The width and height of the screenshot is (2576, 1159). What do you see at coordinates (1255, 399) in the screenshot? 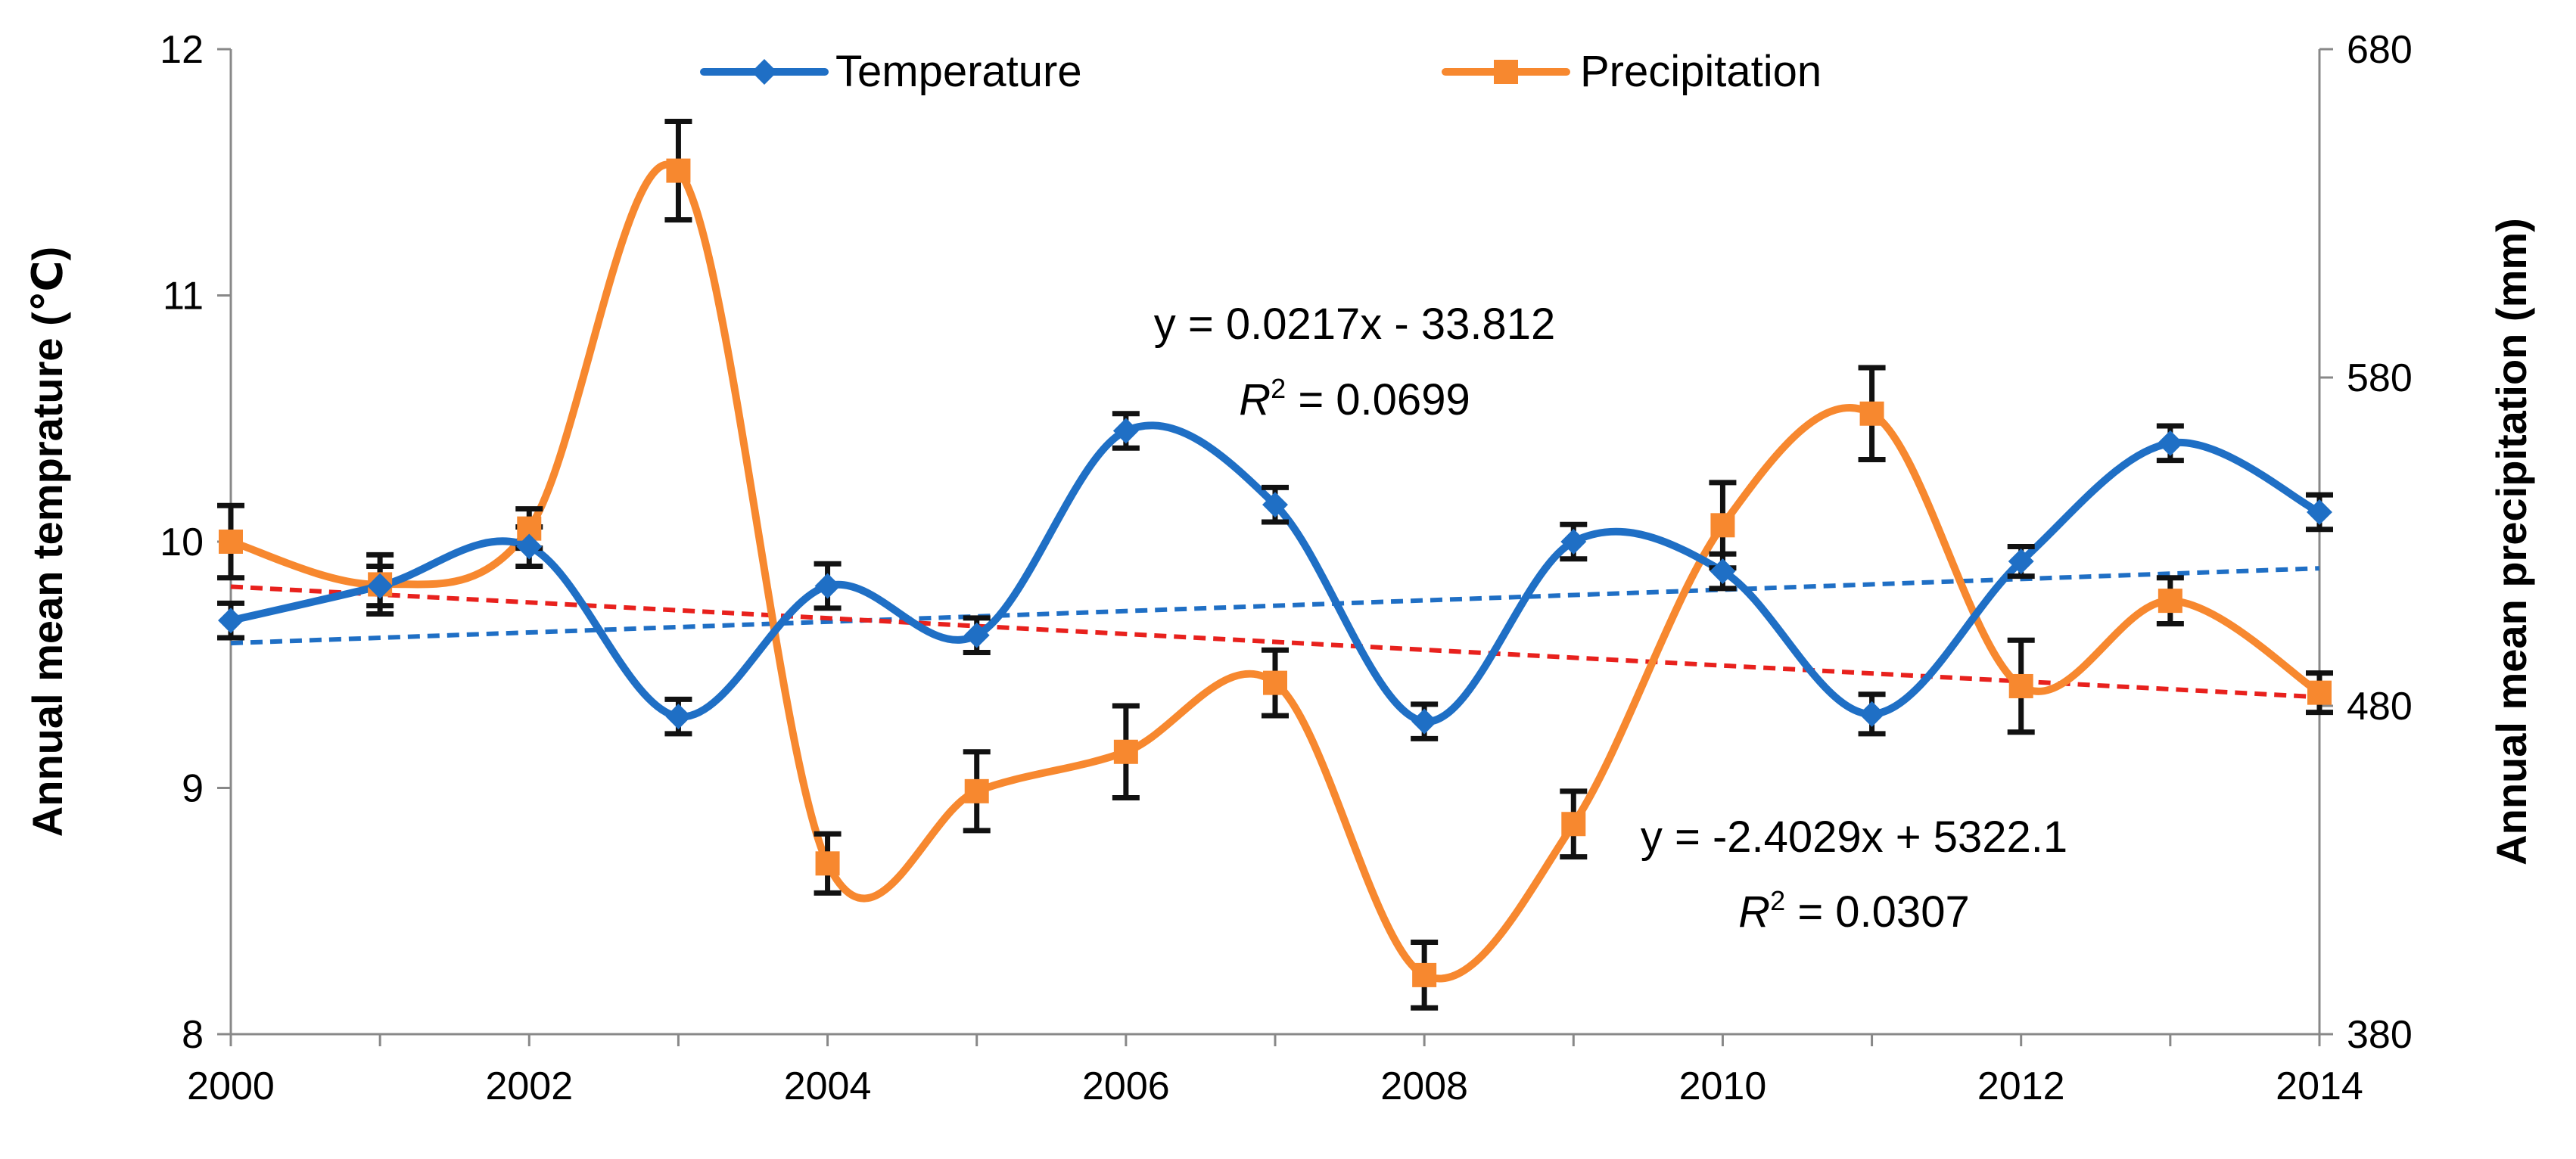
I see `temperature-r2-symbol: R` at bounding box center [1255, 399].